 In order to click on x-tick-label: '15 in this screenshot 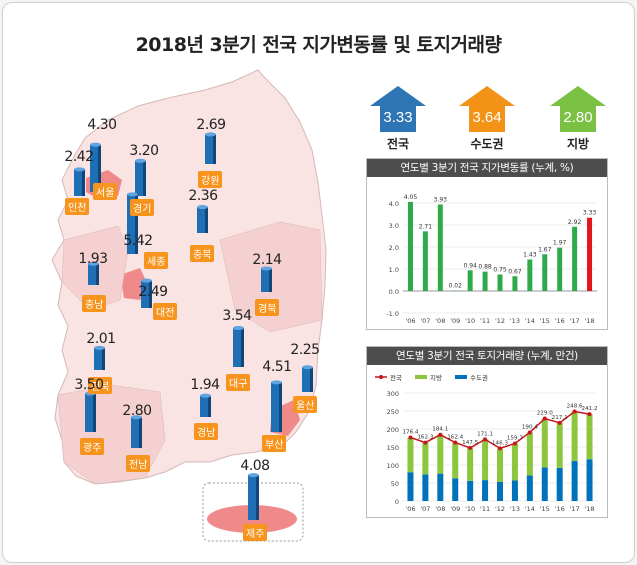, I will do `click(545, 321)`.